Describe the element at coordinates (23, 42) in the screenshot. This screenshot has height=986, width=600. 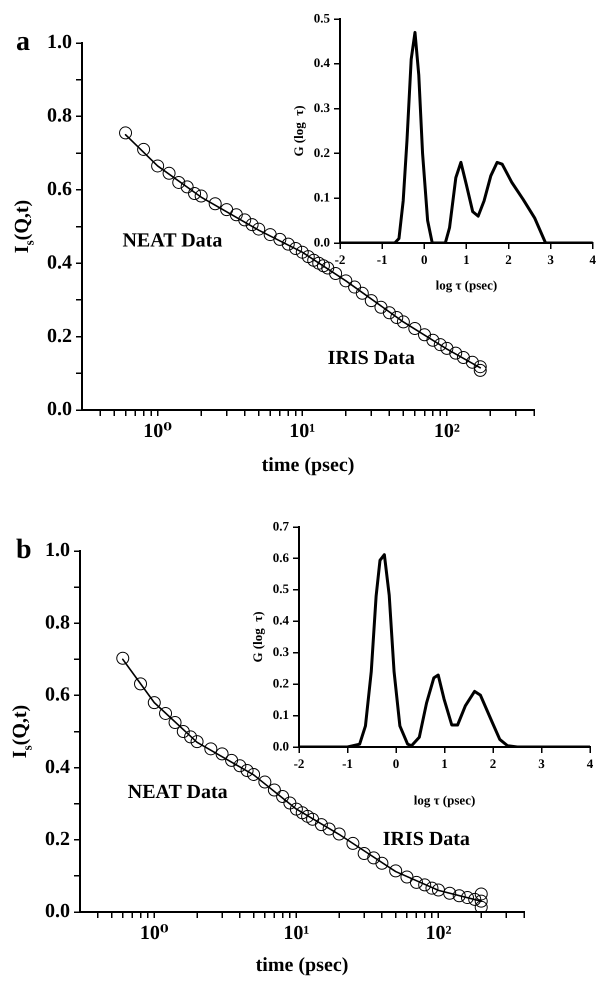
I see `chart-title: a` at that location.